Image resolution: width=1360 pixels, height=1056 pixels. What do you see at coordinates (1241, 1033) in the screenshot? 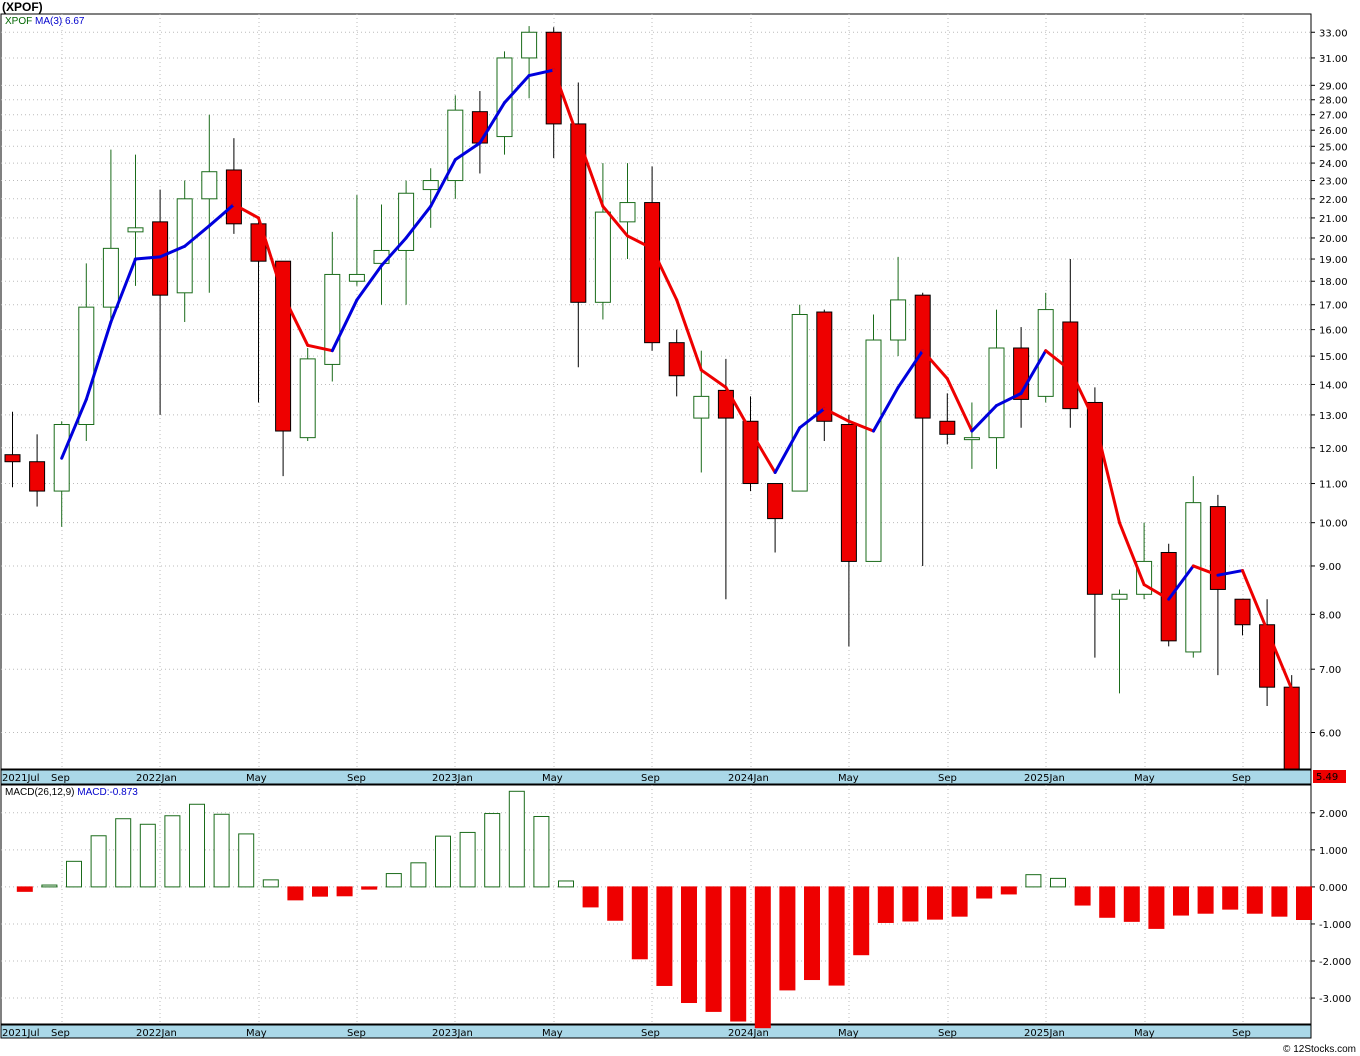
I see `x-tick-label-bottom: Sep` at bounding box center [1241, 1033].